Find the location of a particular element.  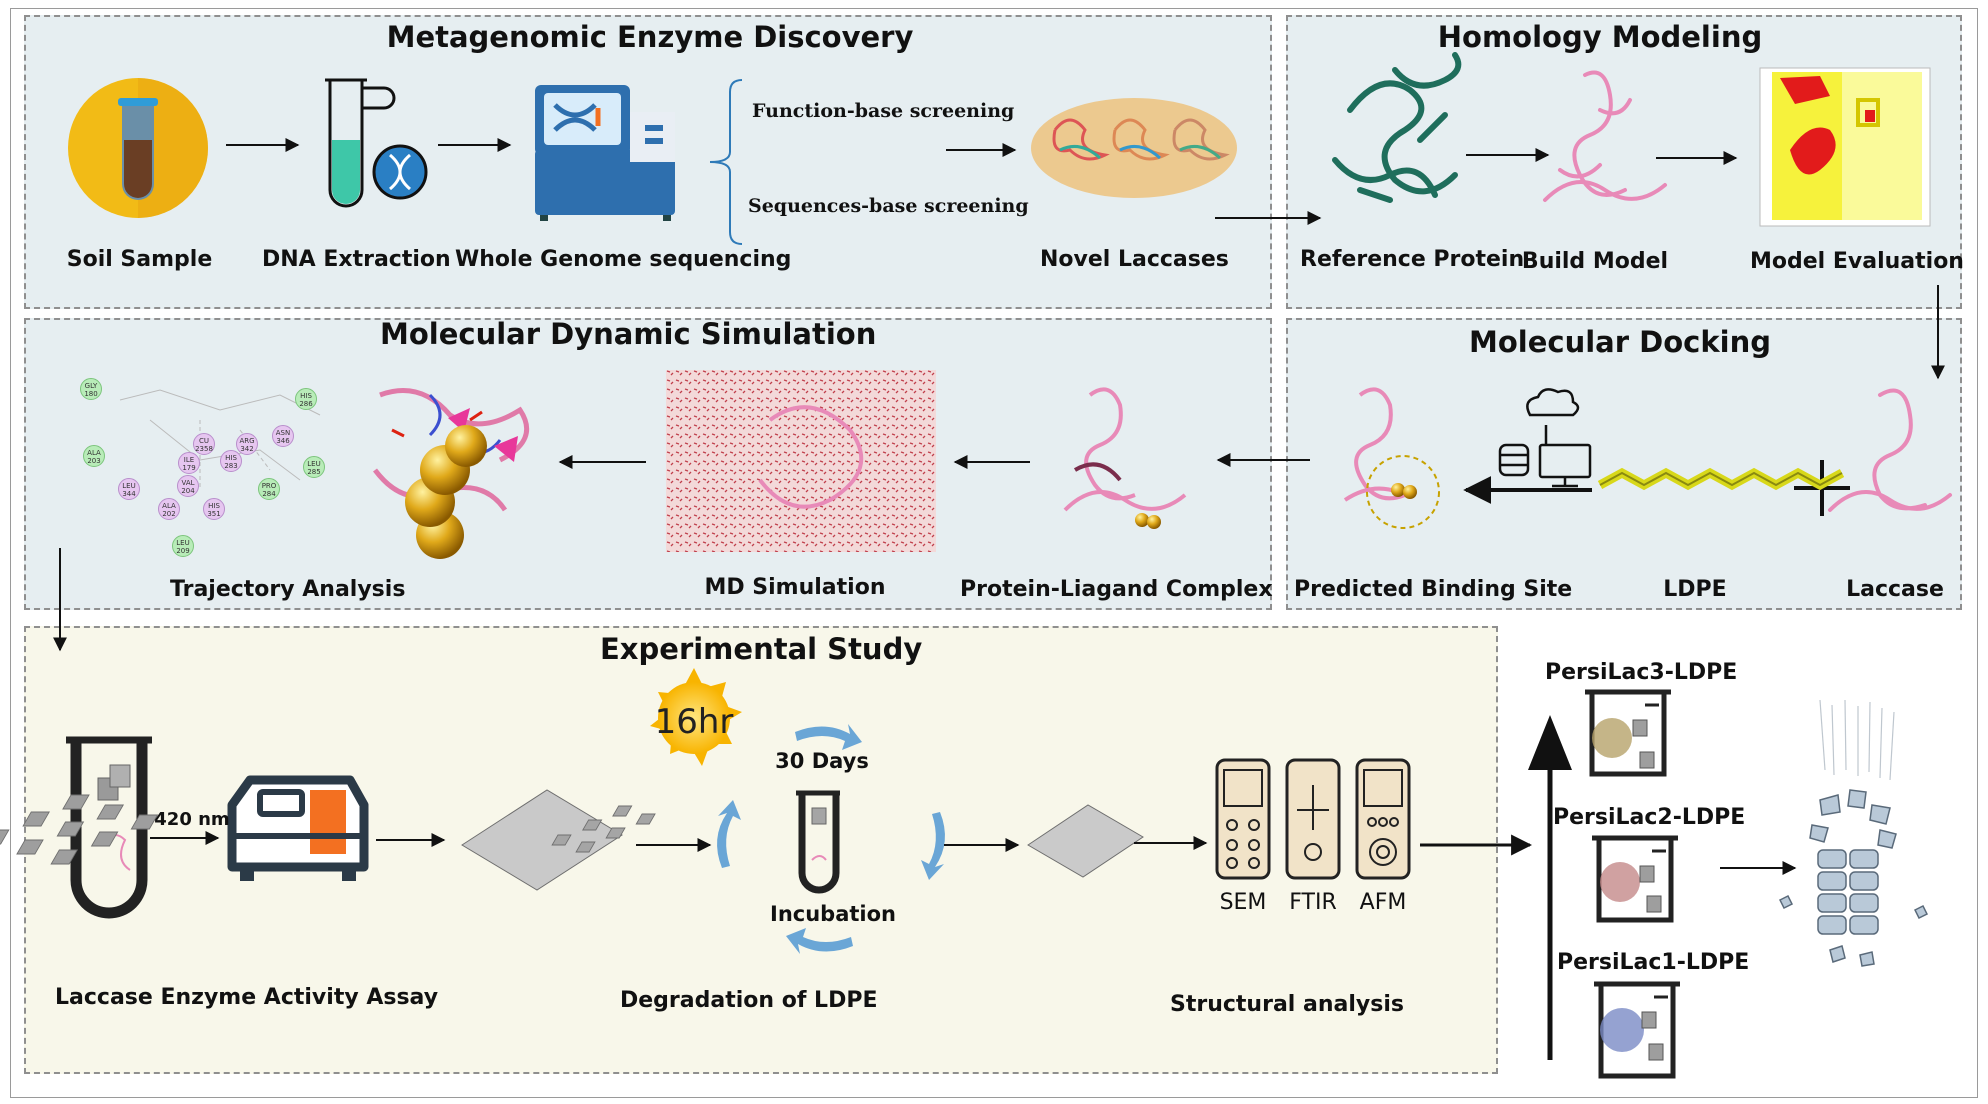

beaker-lac2-icon is located at coordinates (1635, 879).